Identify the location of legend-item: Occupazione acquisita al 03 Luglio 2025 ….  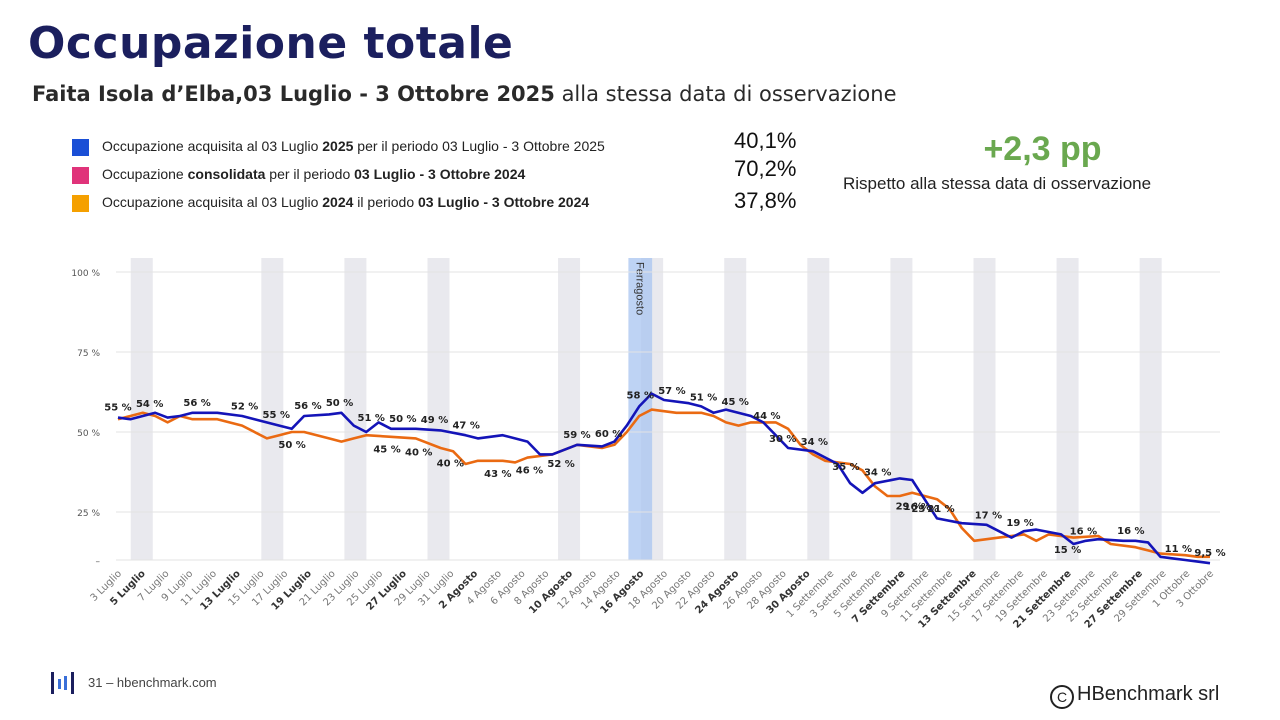
(402, 147).